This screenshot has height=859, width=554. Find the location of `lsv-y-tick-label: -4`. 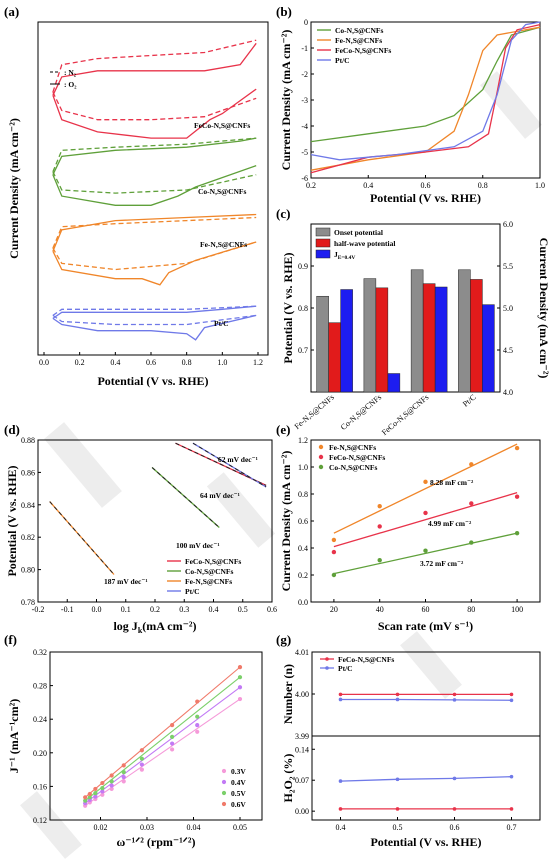

lsv-y-tick-label: -4 is located at coordinates (304, 126).